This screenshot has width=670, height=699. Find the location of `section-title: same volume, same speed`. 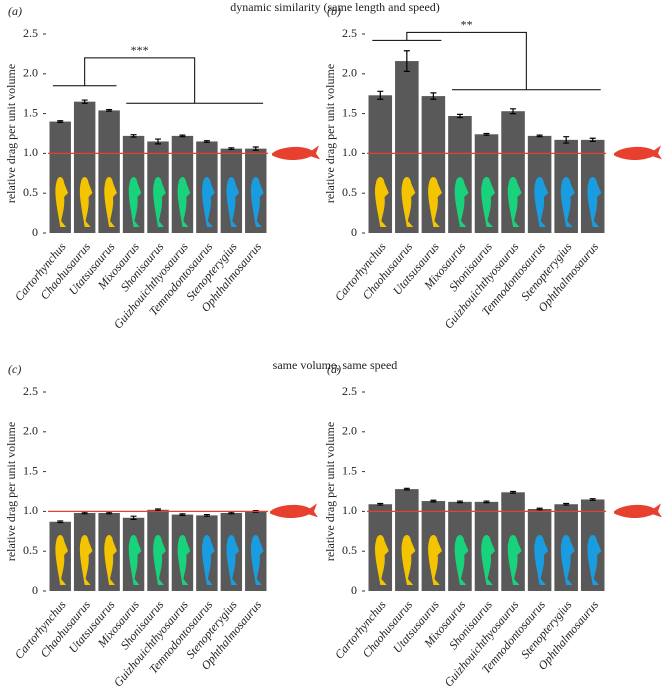

section-title: same volume, same speed is located at coordinates (335, 365).